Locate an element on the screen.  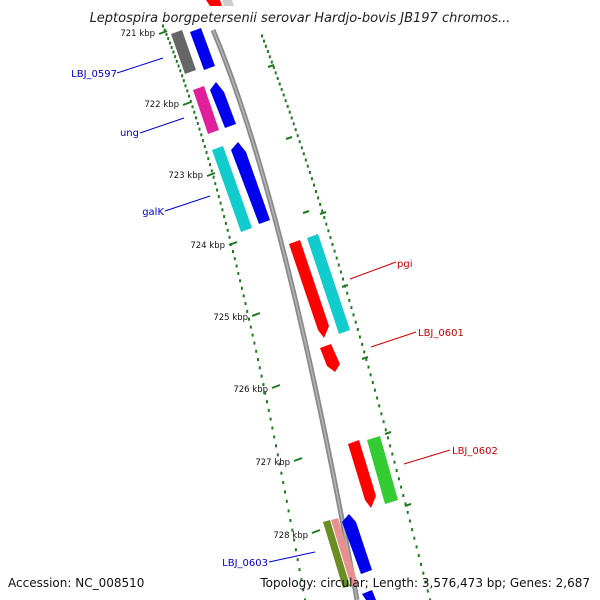
gene-galk-cyan is located at coordinates (232, 189).